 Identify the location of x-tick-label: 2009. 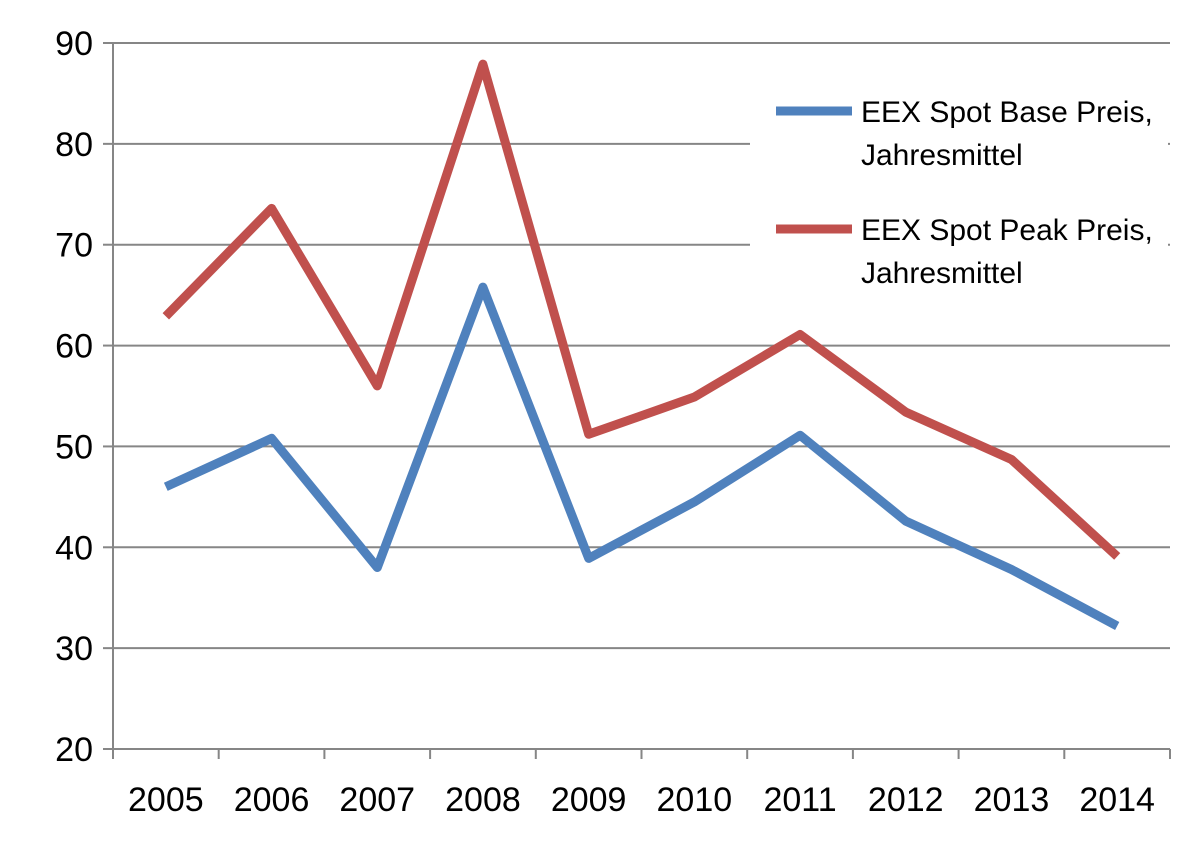
(589, 800).